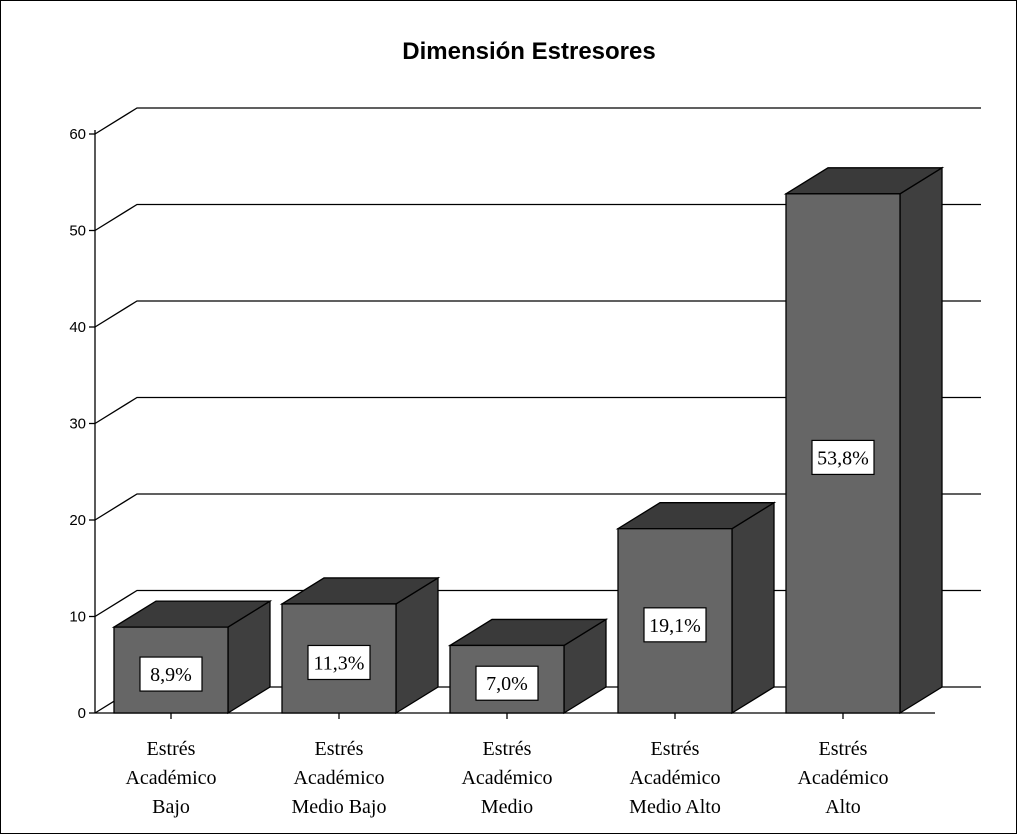 The height and width of the screenshot is (835, 1017). What do you see at coordinates (843, 807) in the screenshot?
I see `category-label-line: Alto` at bounding box center [843, 807].